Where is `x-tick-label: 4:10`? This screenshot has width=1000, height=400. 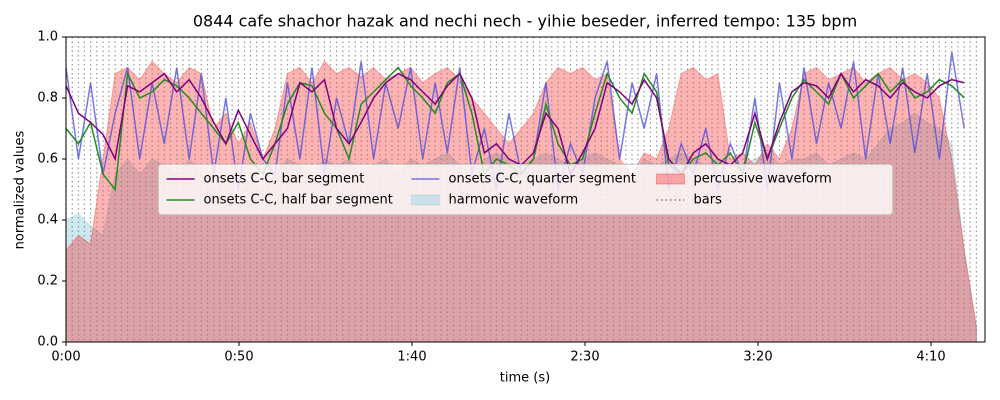
x-tick-label: 4:10 is located at coordinates (930, 357).